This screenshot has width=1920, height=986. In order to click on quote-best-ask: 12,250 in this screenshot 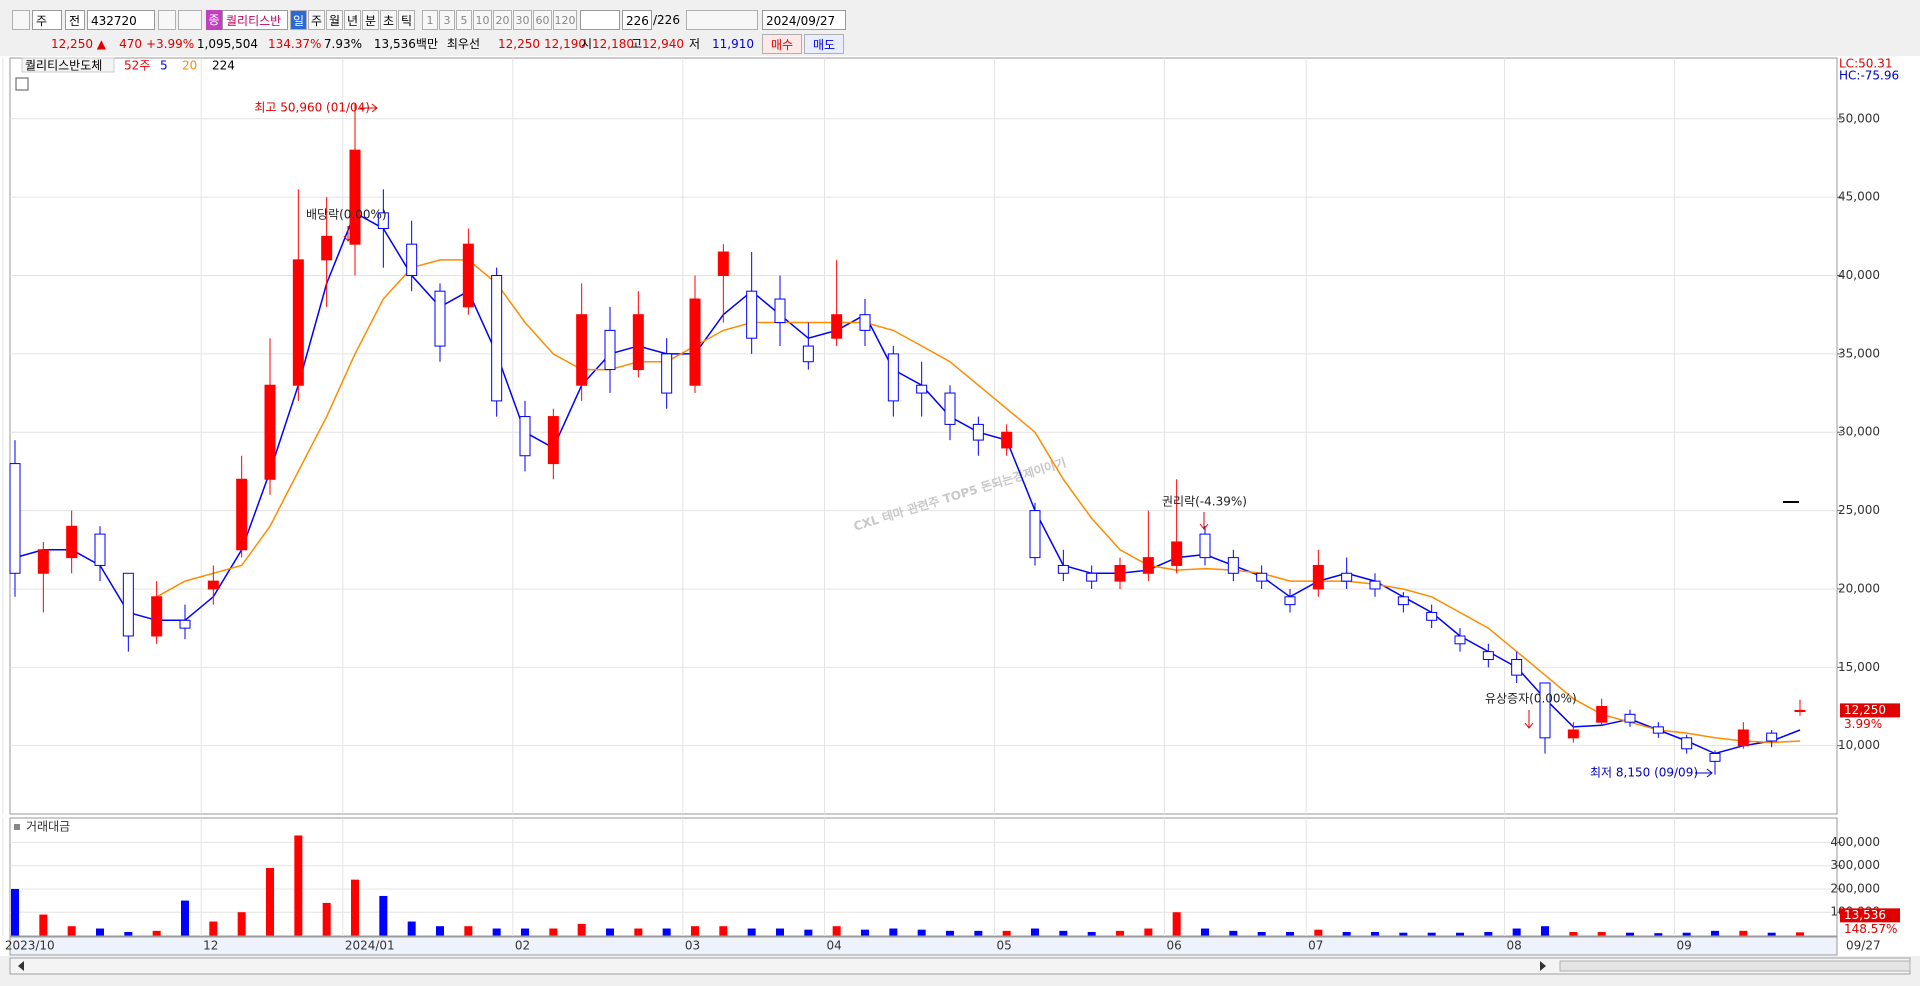, I will do `click(519, 44)`.